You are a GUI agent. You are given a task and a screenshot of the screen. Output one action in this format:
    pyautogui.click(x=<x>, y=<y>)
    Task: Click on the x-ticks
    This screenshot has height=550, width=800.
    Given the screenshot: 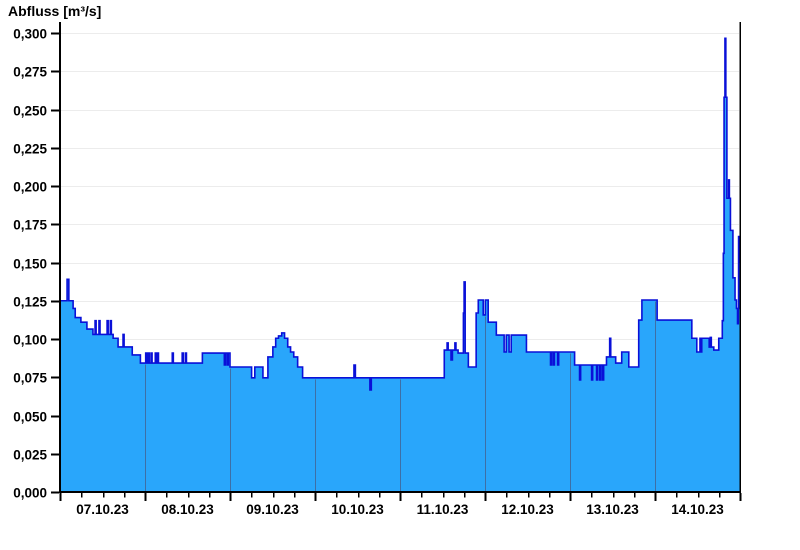 What is the action you would take?
    pyautogui.click(x=400, y=497)
    